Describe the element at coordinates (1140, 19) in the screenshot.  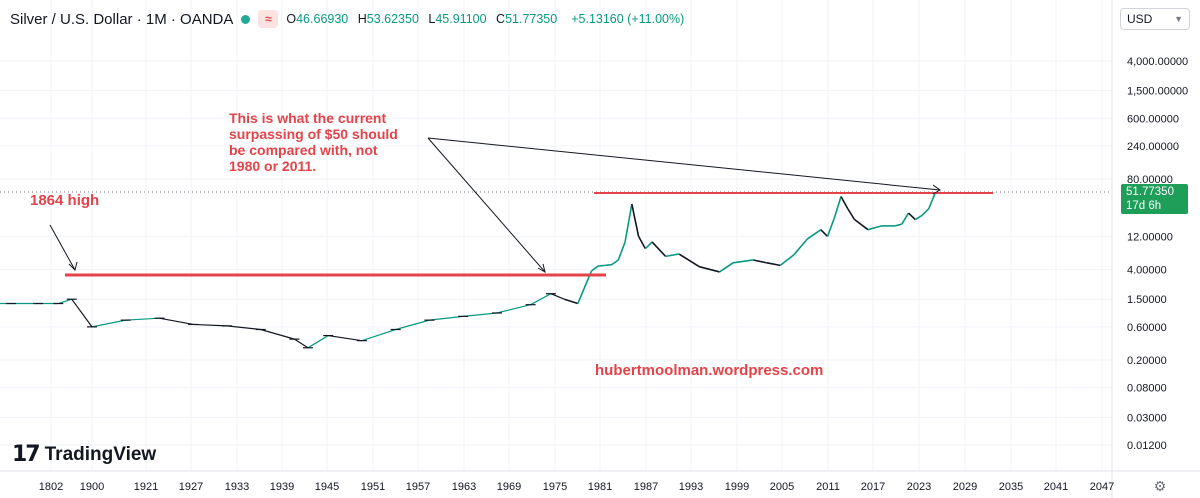
I see `currency-label: USD` at that location.